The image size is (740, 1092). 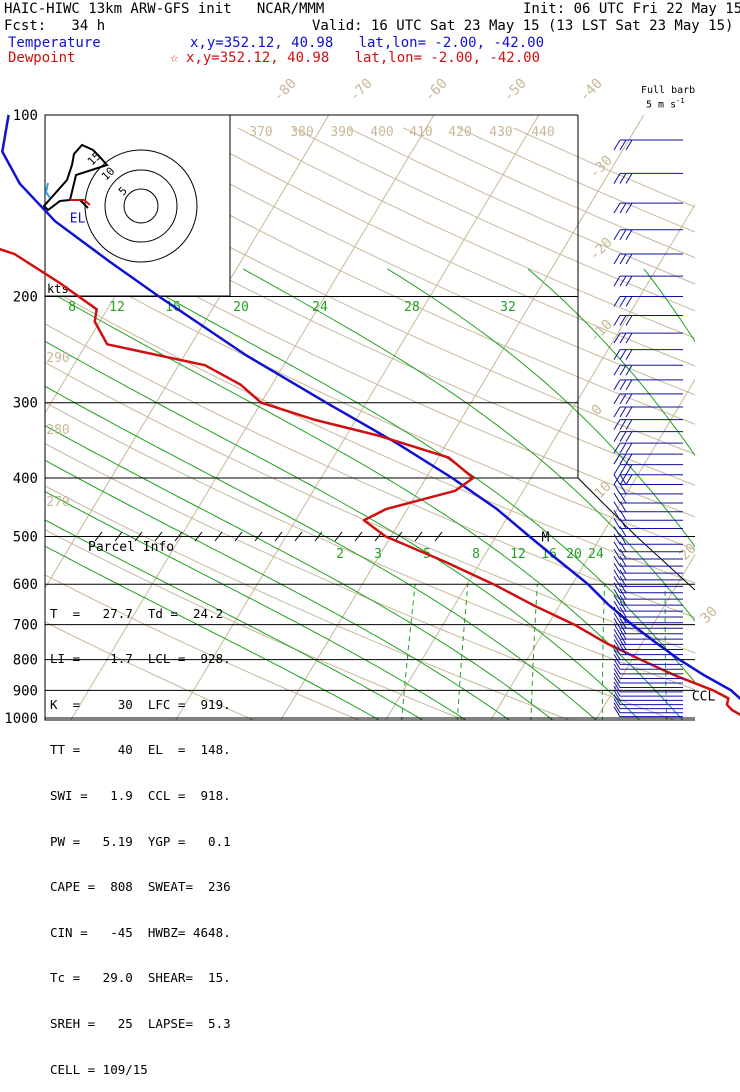 I want to click on frame-border, so click(x=636, y=353).